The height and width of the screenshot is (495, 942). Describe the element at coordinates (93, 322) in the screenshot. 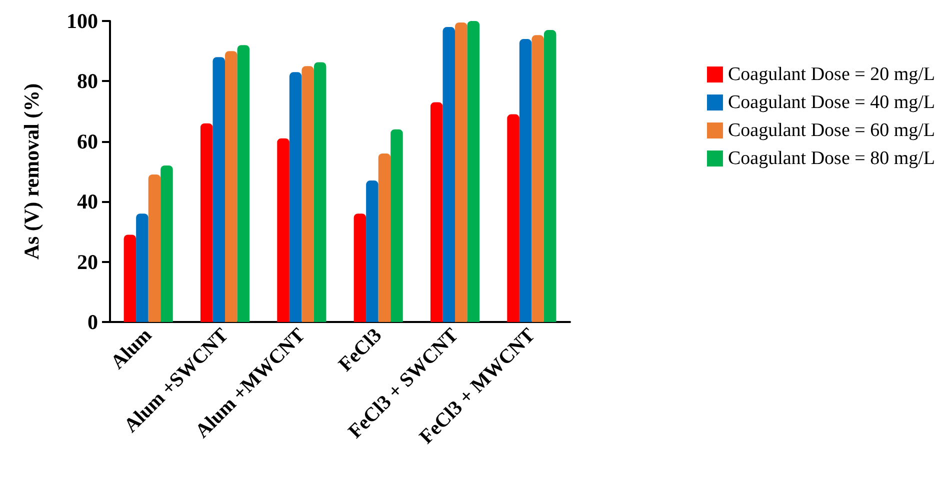

I see `y-tick-label: 0` at that location.